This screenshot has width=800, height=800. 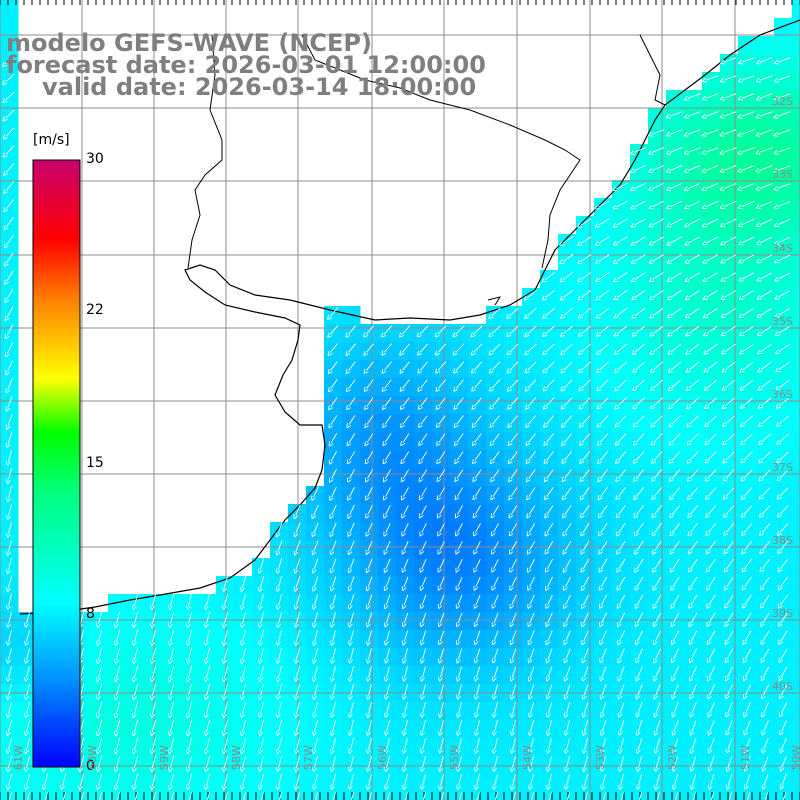 I want to click on latitude-label: 36S, so click(x=782, y=394).